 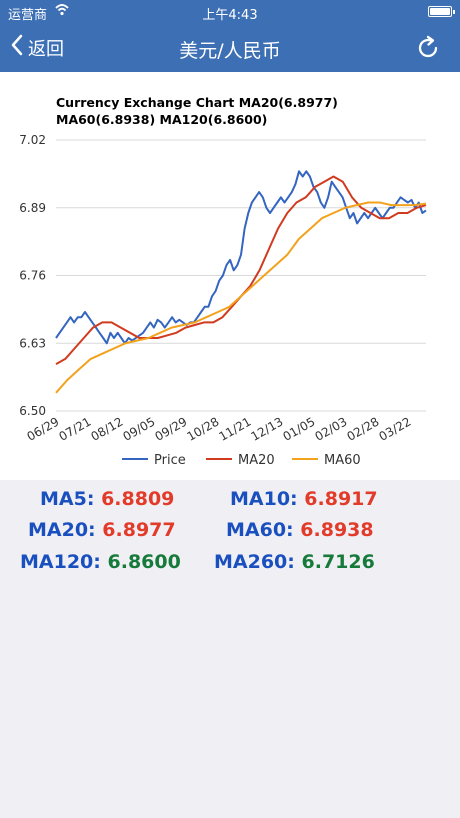 I want to click on ma20-label: MA20:, so click(x=62, y=530).